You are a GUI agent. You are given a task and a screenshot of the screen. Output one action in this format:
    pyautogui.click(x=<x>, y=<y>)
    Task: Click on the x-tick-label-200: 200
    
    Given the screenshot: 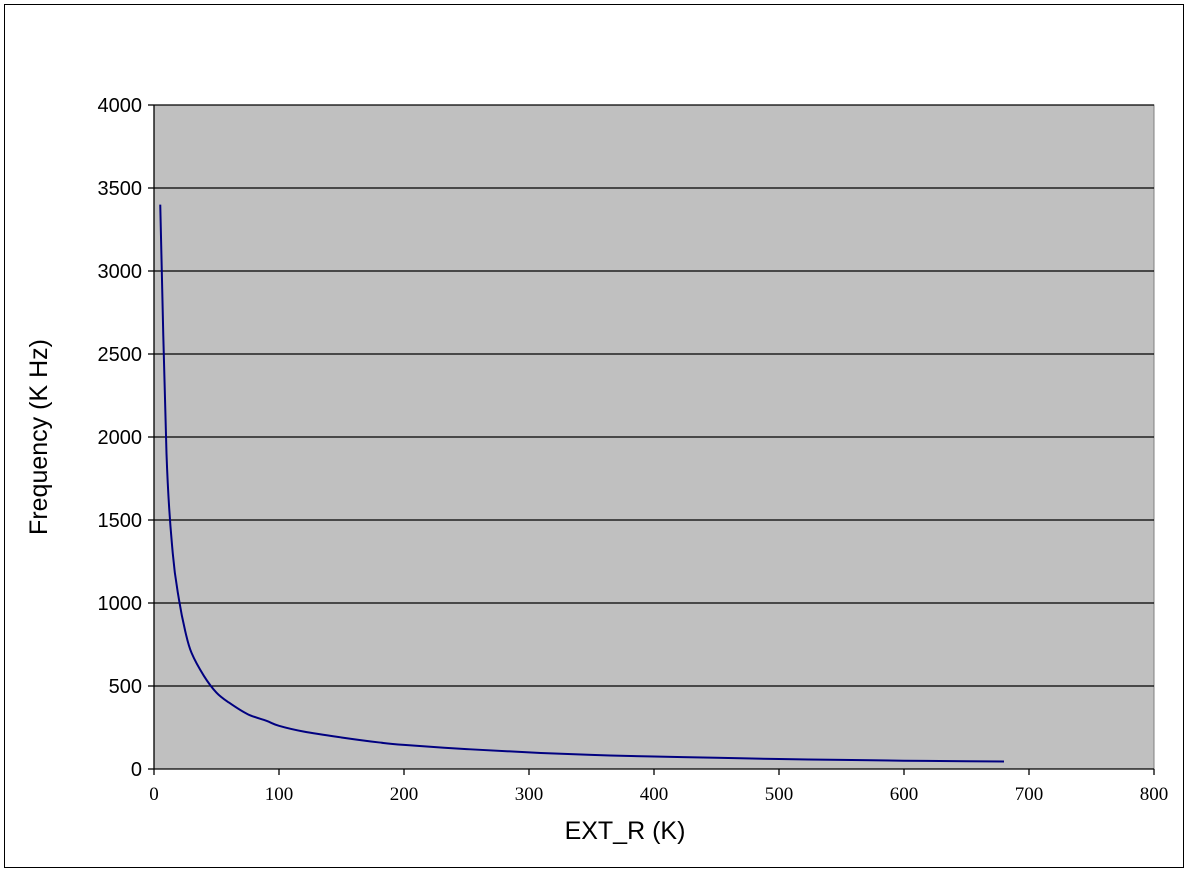 What is the action you would take?
    pyautogui.click(x=404, y=794)
    